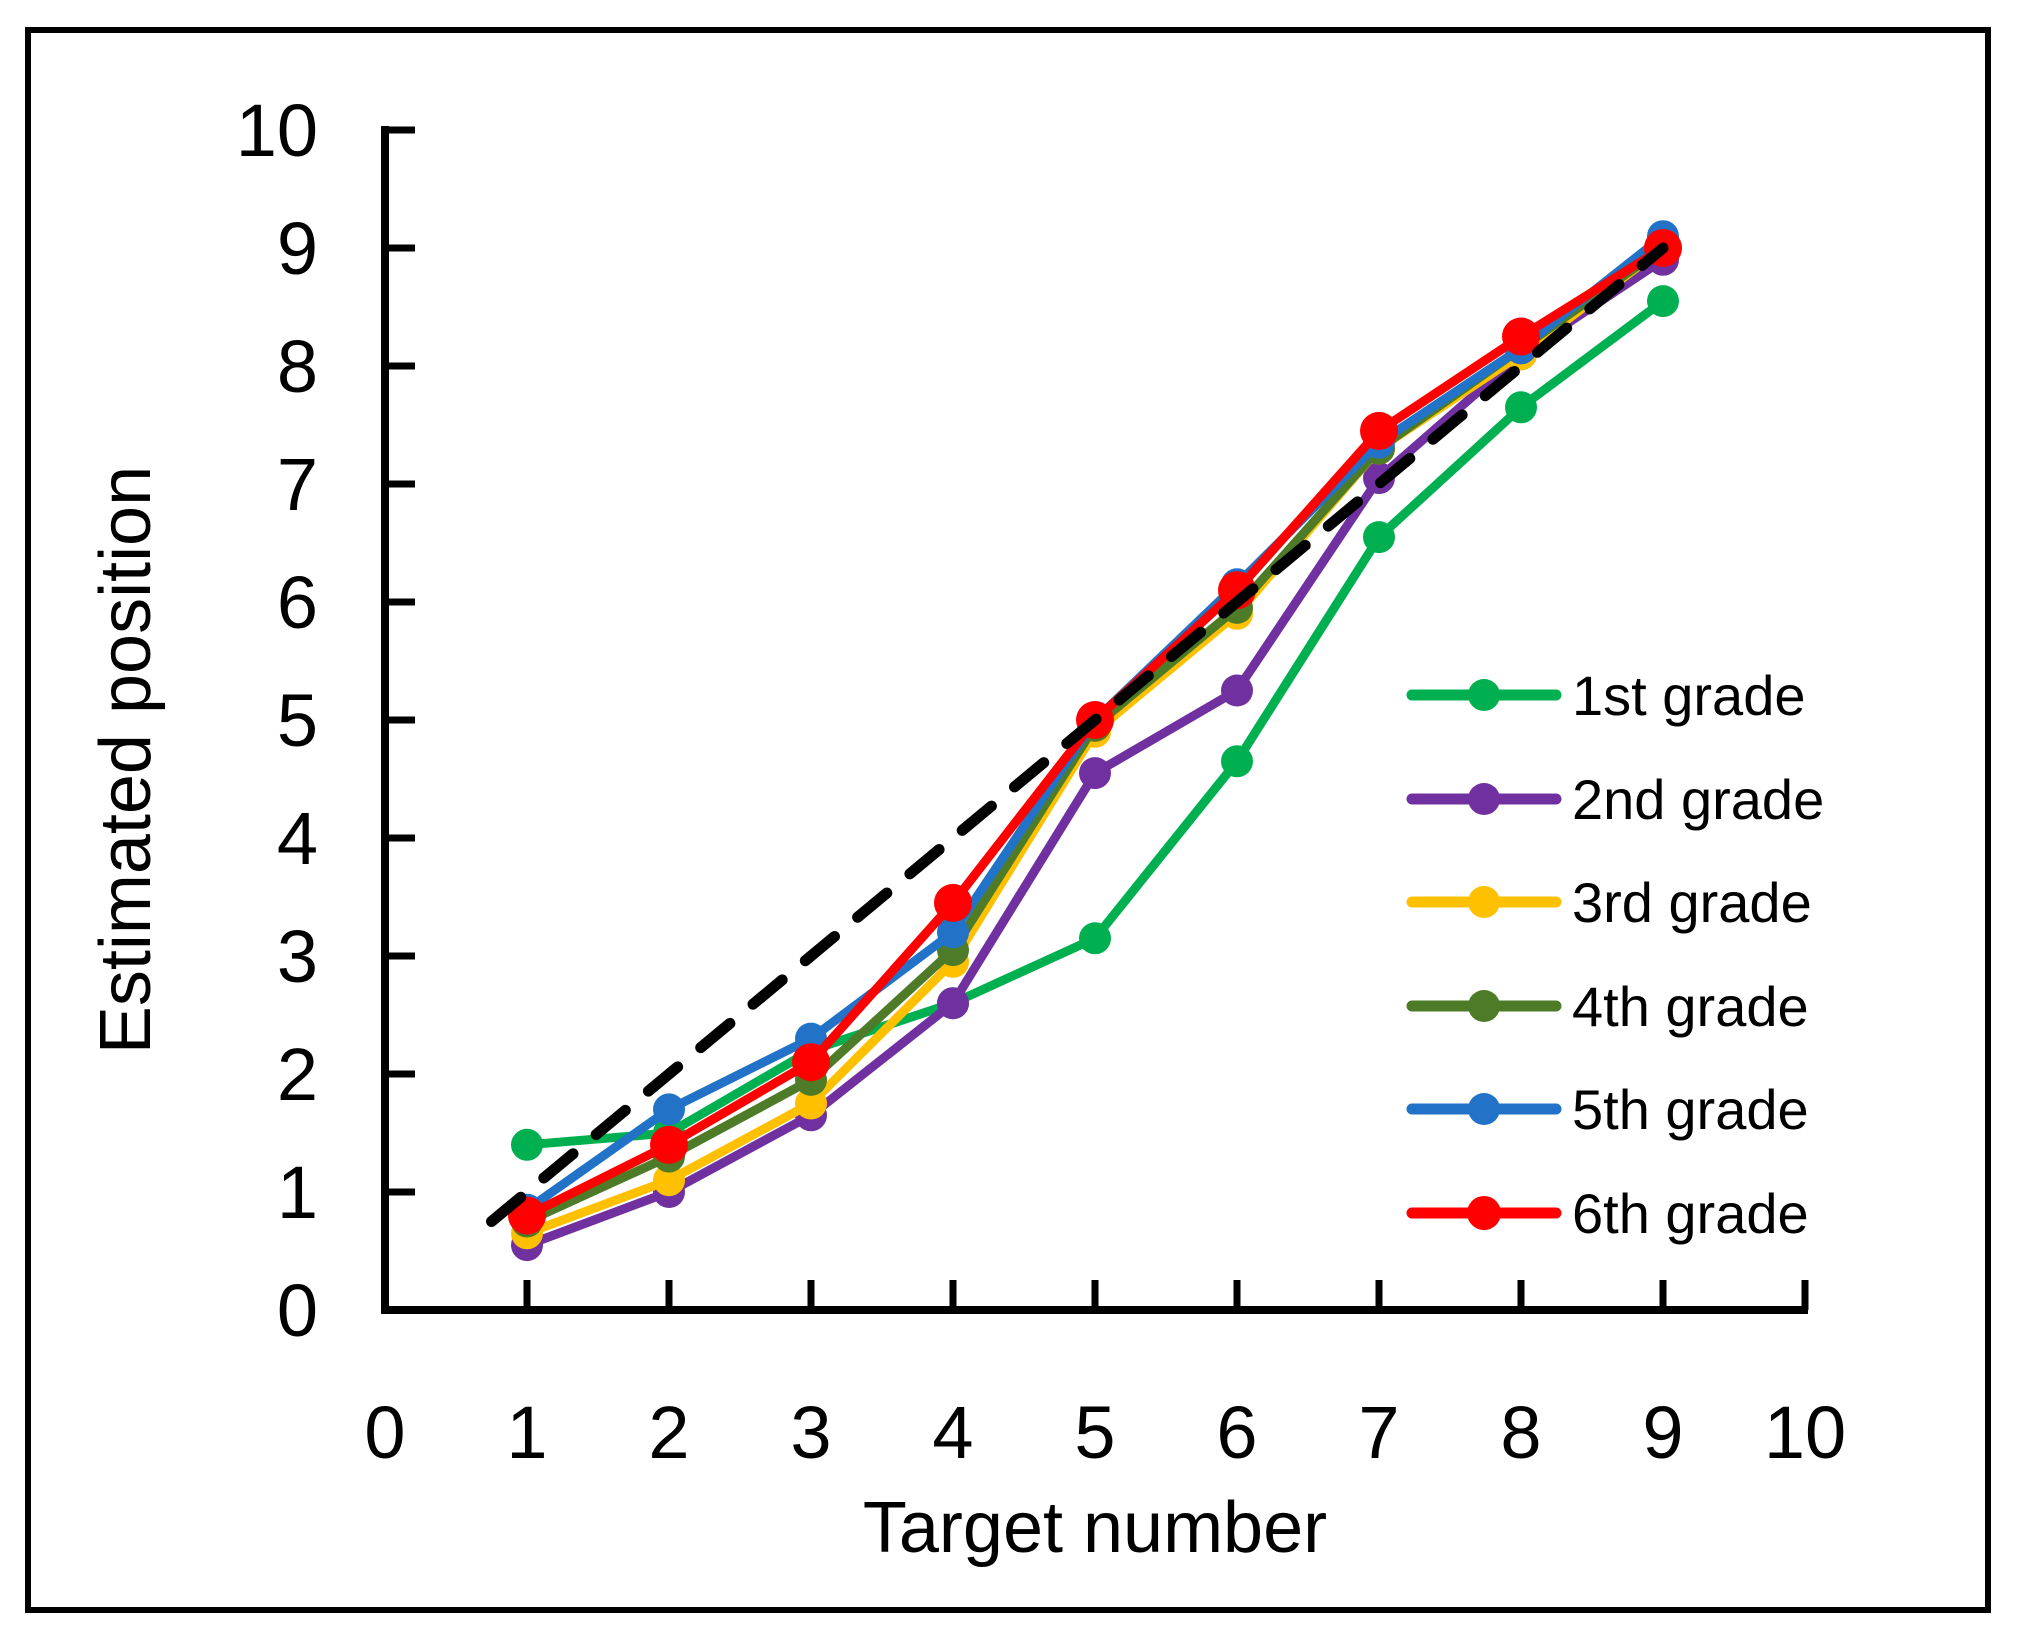  What do you see at coordinates (952, 1432) in the screenshot?
I see `x-tick-label: 4` at bounding box center [952, 1432].